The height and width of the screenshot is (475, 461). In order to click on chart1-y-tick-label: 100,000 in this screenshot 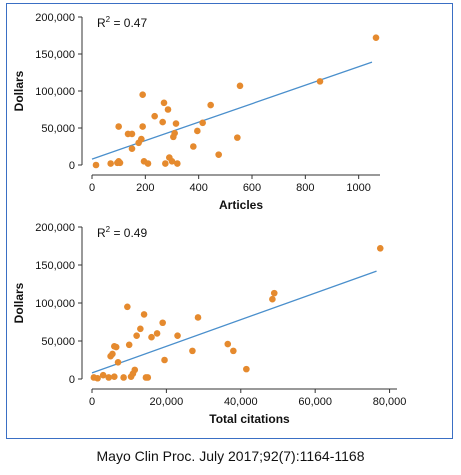, I will do `click(55, 92)`.